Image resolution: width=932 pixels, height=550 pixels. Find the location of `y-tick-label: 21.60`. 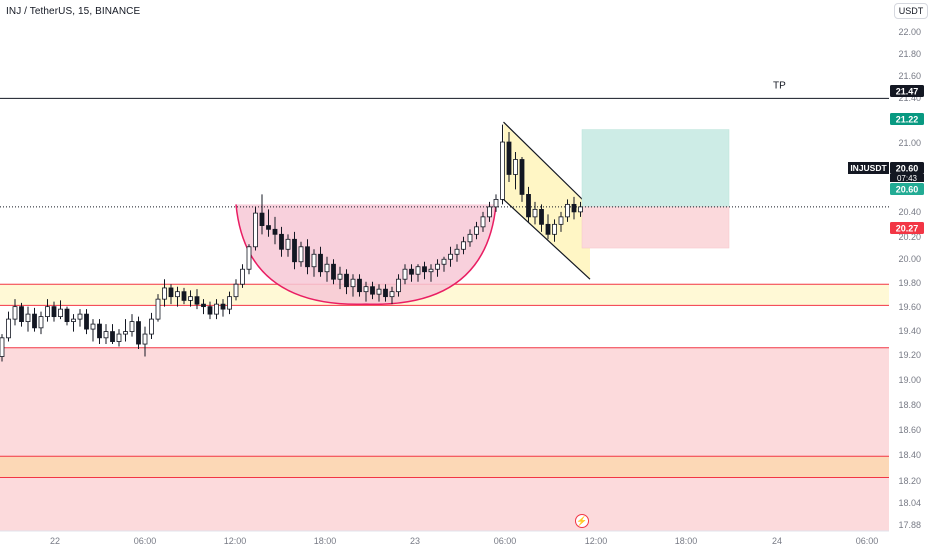

y-tick-label: 21.60 is located at coordinates (909, 76).